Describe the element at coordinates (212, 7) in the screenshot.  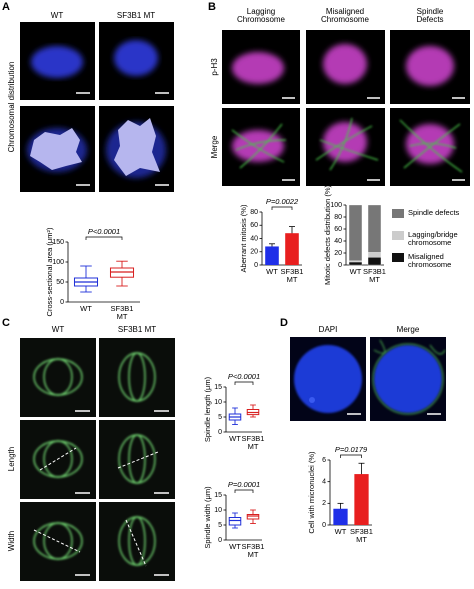
I see `panel-label: B` at that location.